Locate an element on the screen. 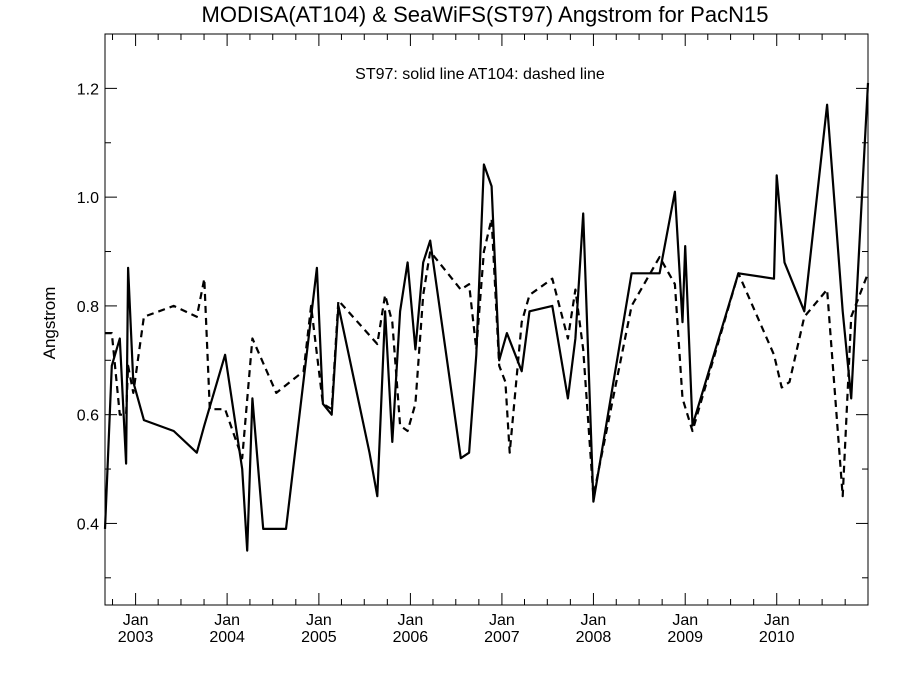  y-tick-label: 0.6 is located at coordinates (88, 416).